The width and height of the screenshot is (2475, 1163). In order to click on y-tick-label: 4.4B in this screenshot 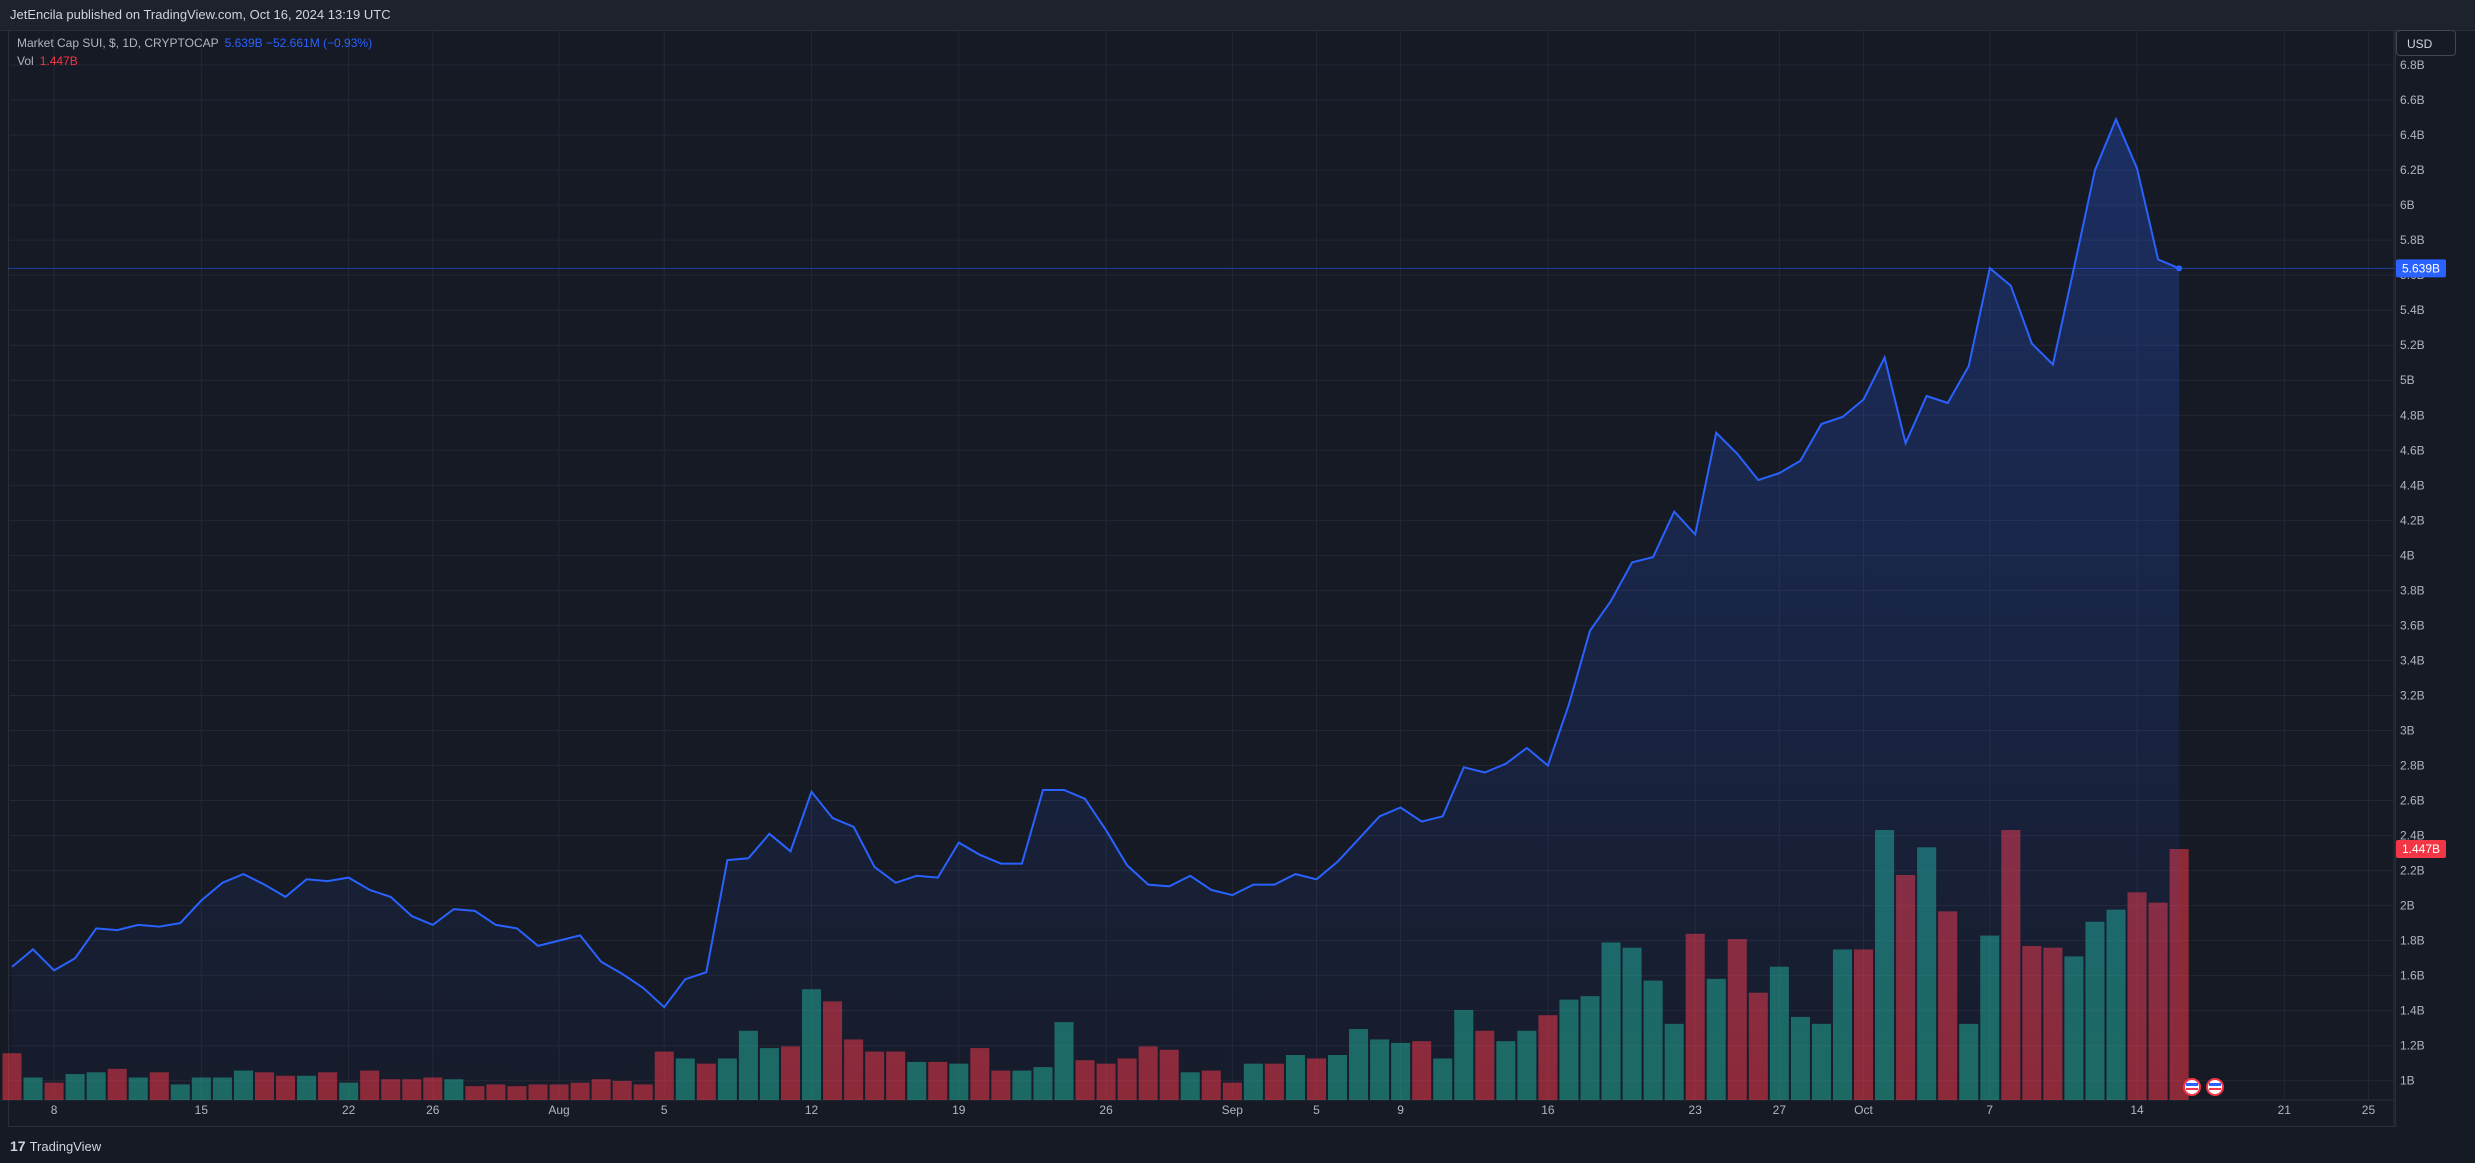, I will do `click(2412, 485)`.